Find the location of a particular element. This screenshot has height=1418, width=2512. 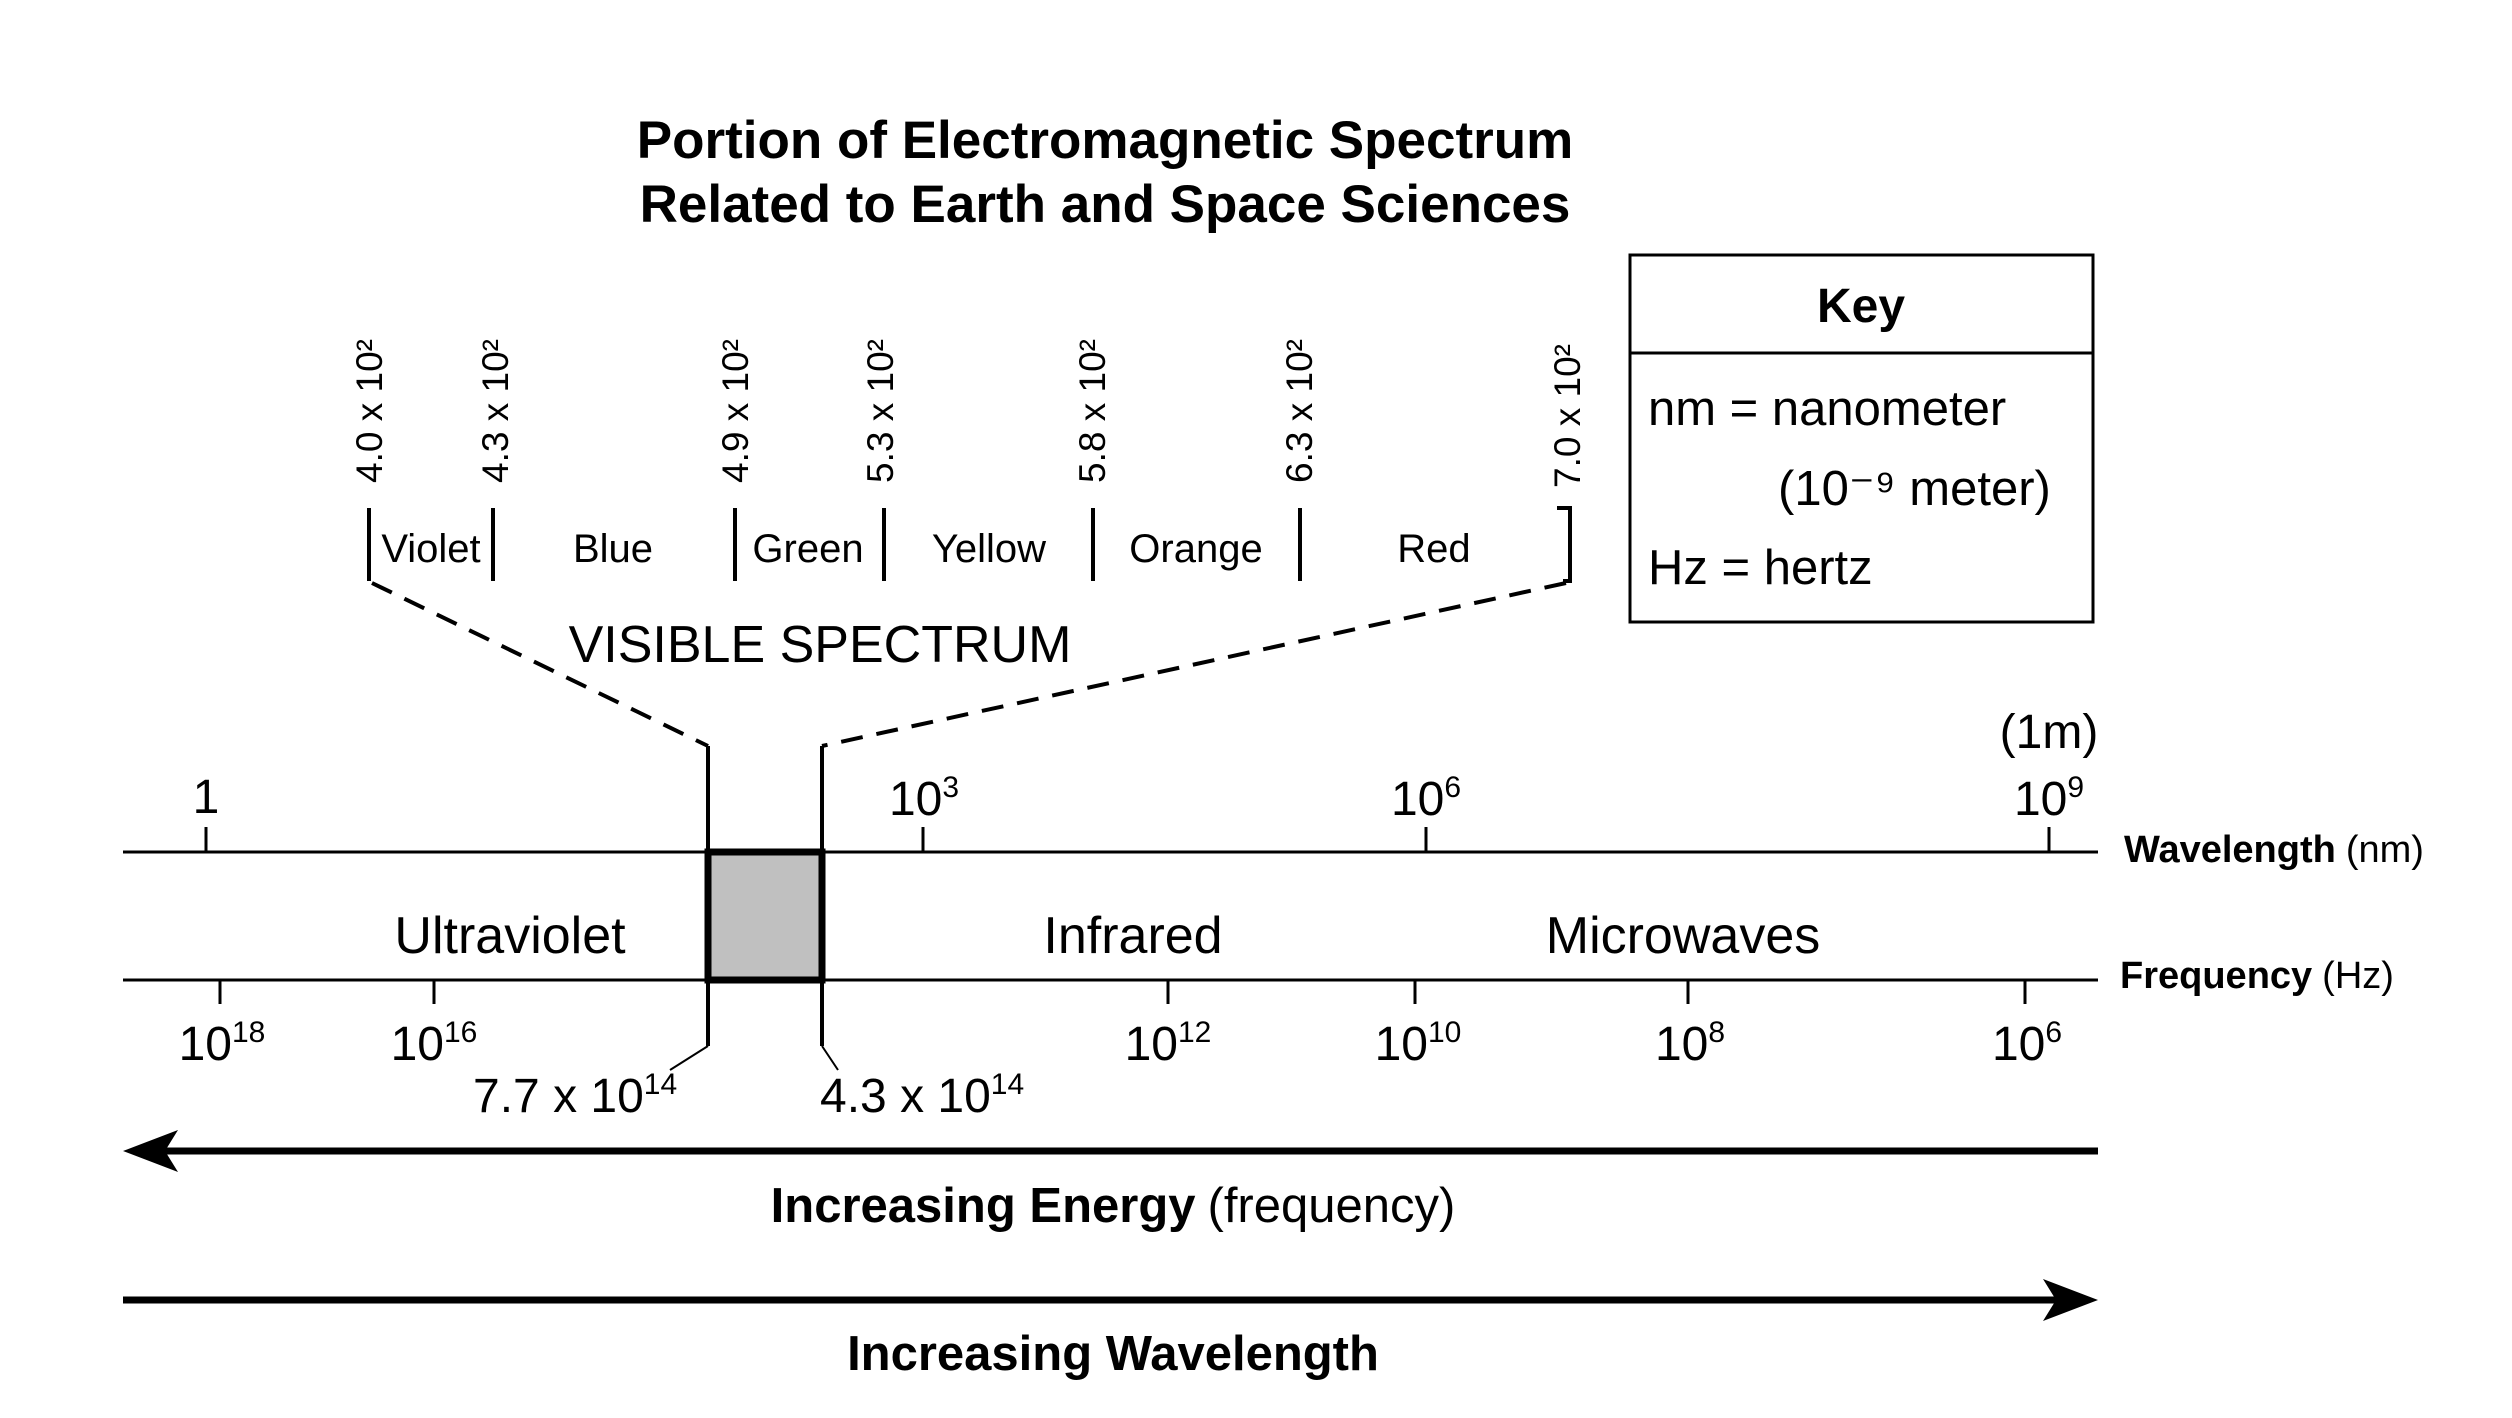

region-microwaves: Microwaves is located at coordinates (1683, 936).